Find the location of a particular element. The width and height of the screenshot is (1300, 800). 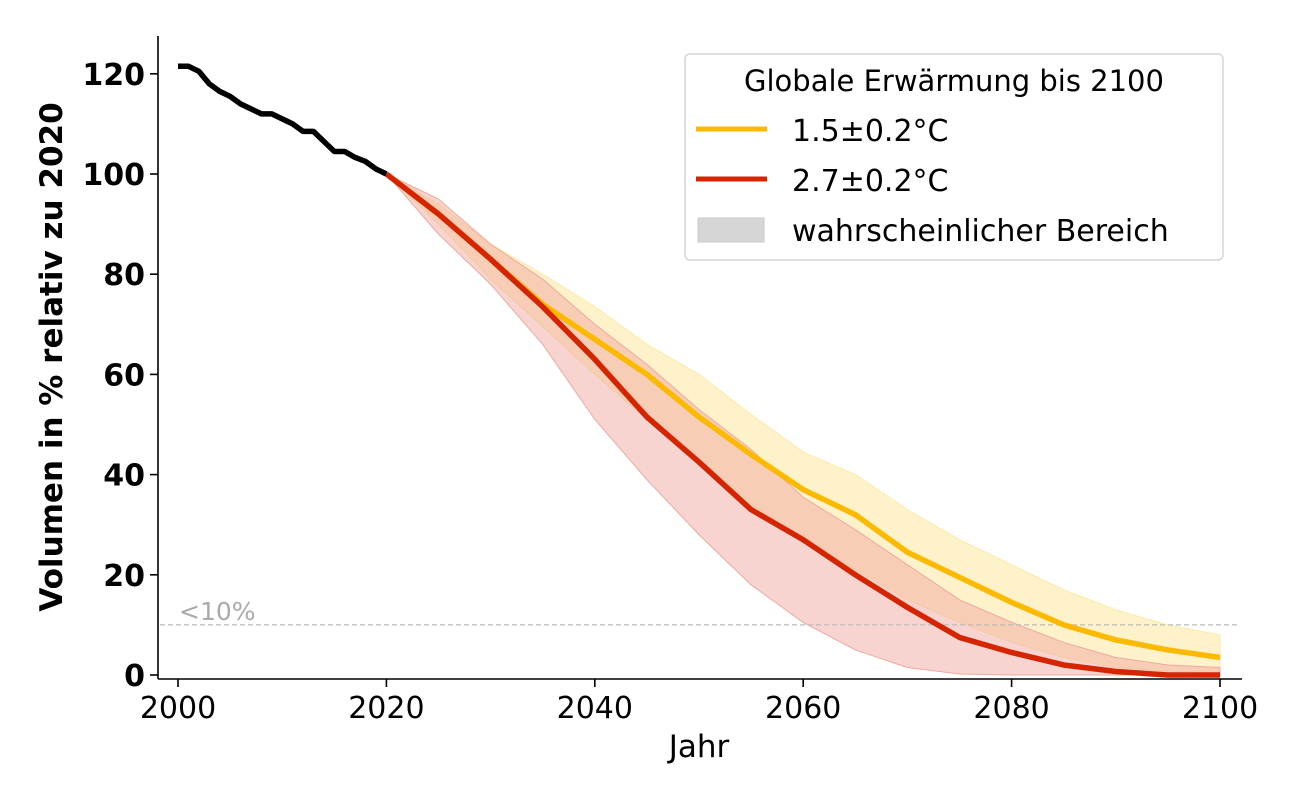

x-tick-label: 2000 is located at coordinates (178, 708).